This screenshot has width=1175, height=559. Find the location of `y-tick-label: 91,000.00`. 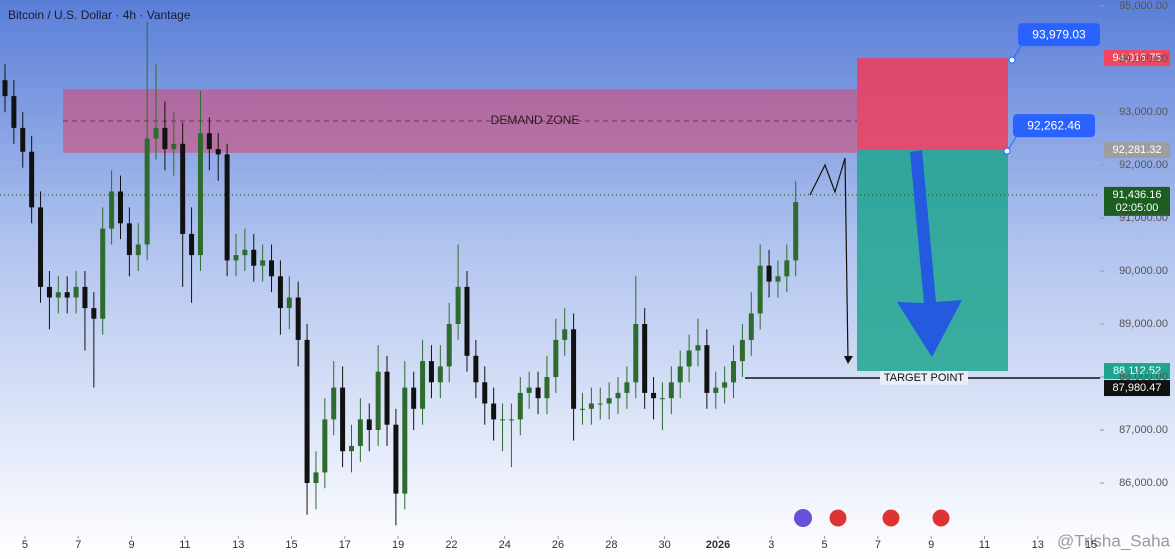

y-tick-label: 91,000.00 is located at coordinates (1143, 218).